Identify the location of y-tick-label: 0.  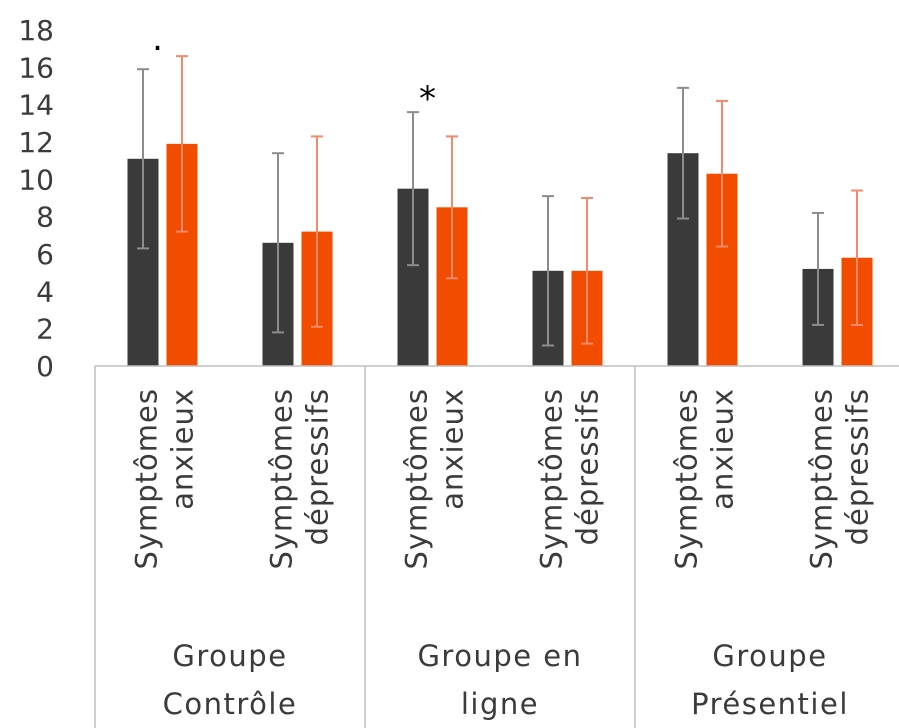
(45, 366).